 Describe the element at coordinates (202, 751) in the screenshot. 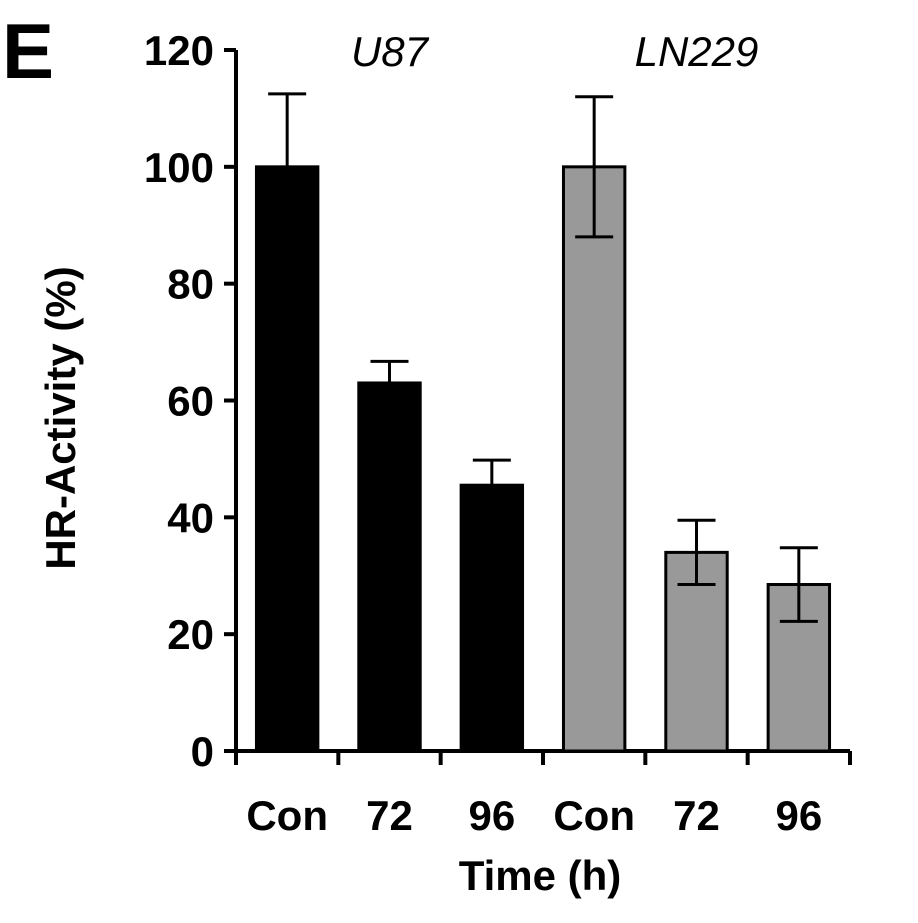

I see `y-tick-label: 0` at that location.